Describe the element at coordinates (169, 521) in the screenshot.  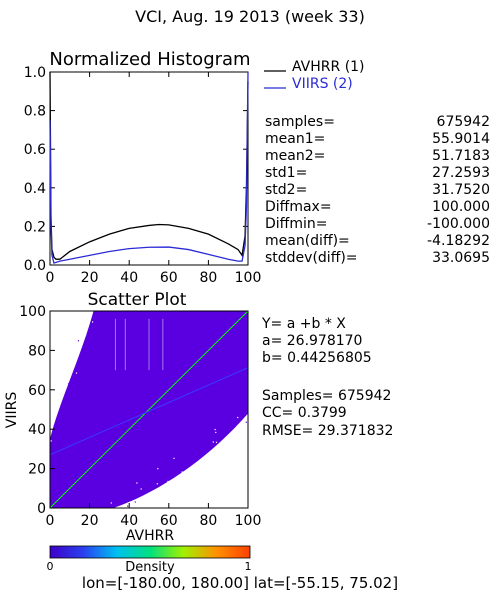
I see `scatter-x-tick-label: 60` at that location.